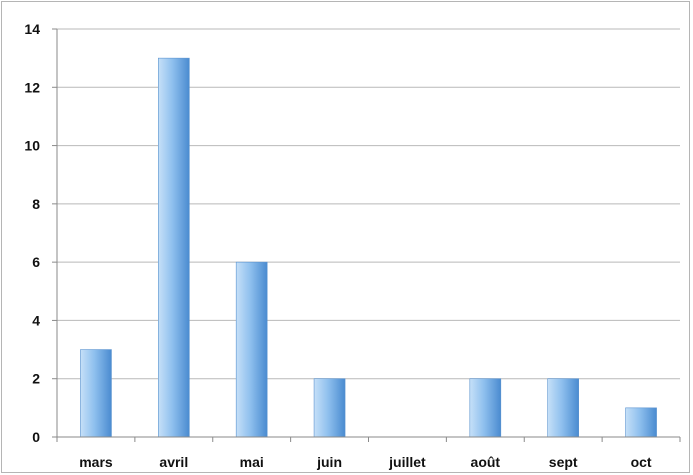  Describe the element at coordinates (36, 262) in the screenshot. I see `y-tick-label: 6` at that location.